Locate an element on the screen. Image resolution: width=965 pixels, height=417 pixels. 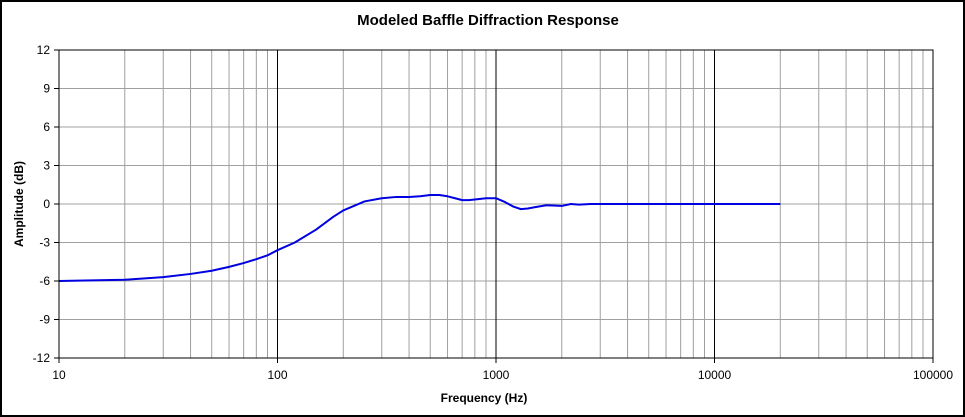
x-tick-label: 10000 is located at coordinates (715, 375).